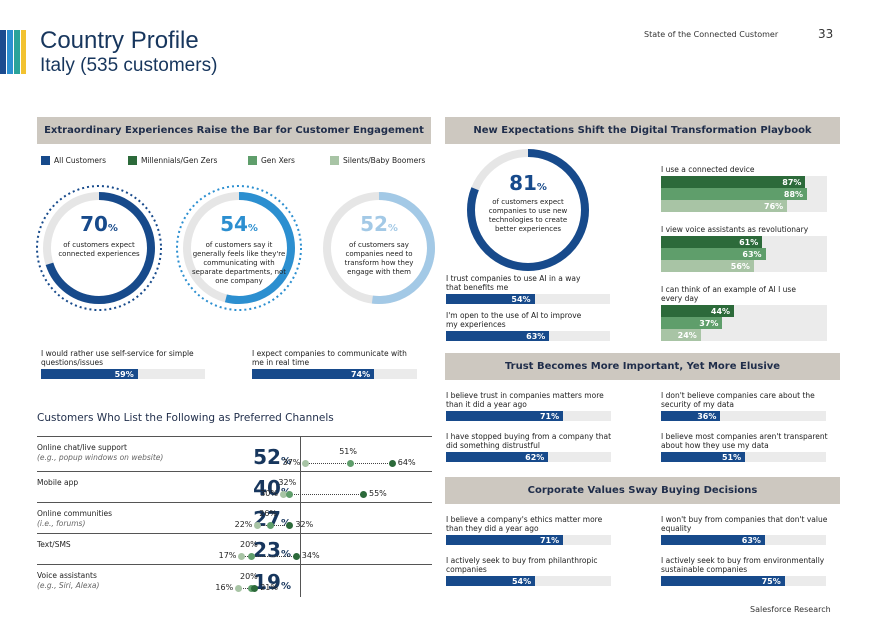 Image resolution: width=875 pixels, height=624 pixels. What do you see at coordinates (68, 585) in the screenshot?
I see `channel-example: (e.g., Siri, Alexa)` at bounding box center [68, 585].